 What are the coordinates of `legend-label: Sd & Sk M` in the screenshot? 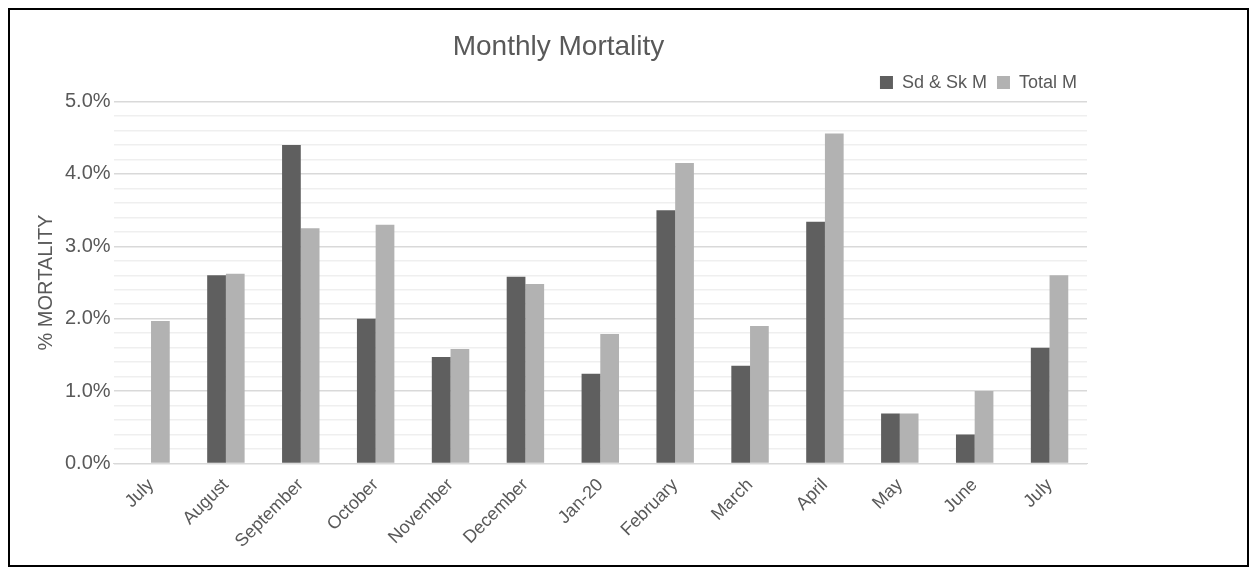 It's located at (944, 81).